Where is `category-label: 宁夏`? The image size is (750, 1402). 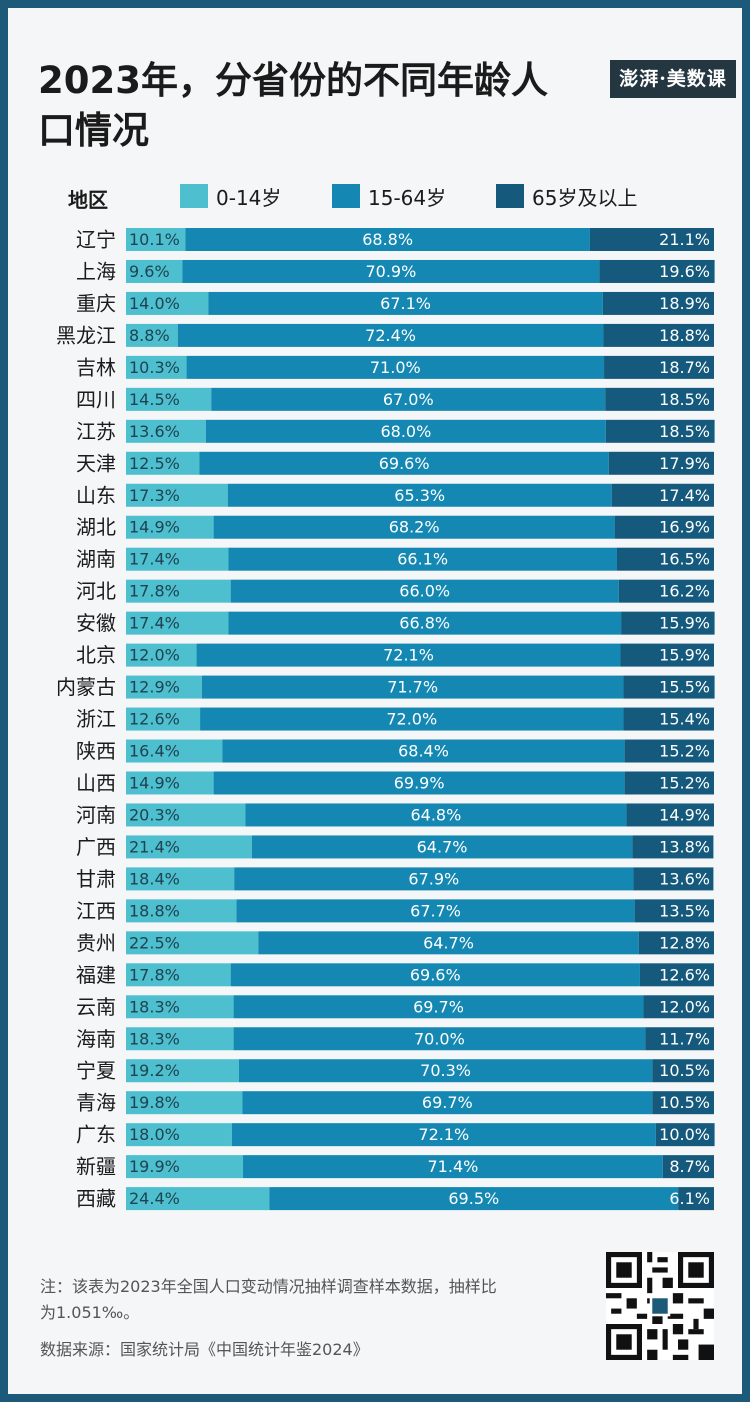
category-label: 宁夏 is located at coordinates (96, 1071).